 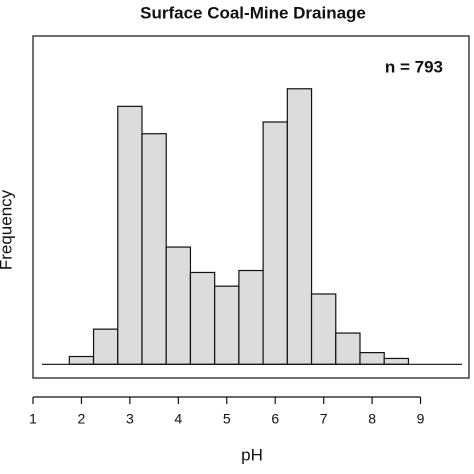 I want to click on x-tick-label: 6, so click(x=275, y=419).